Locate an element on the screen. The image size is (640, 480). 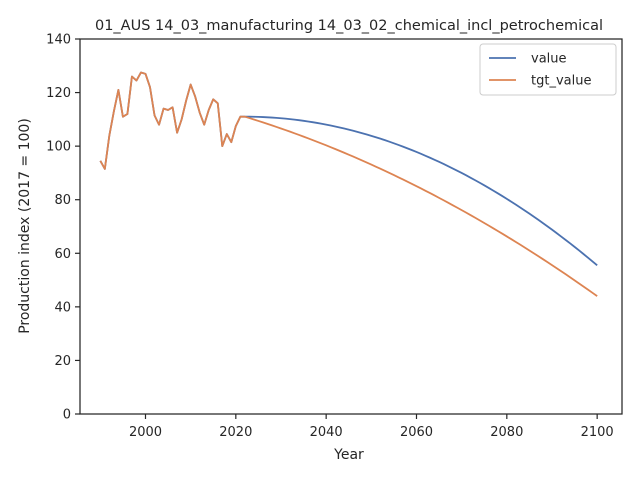
x-tick-label: 2080 is located at coordinates (506, 432).